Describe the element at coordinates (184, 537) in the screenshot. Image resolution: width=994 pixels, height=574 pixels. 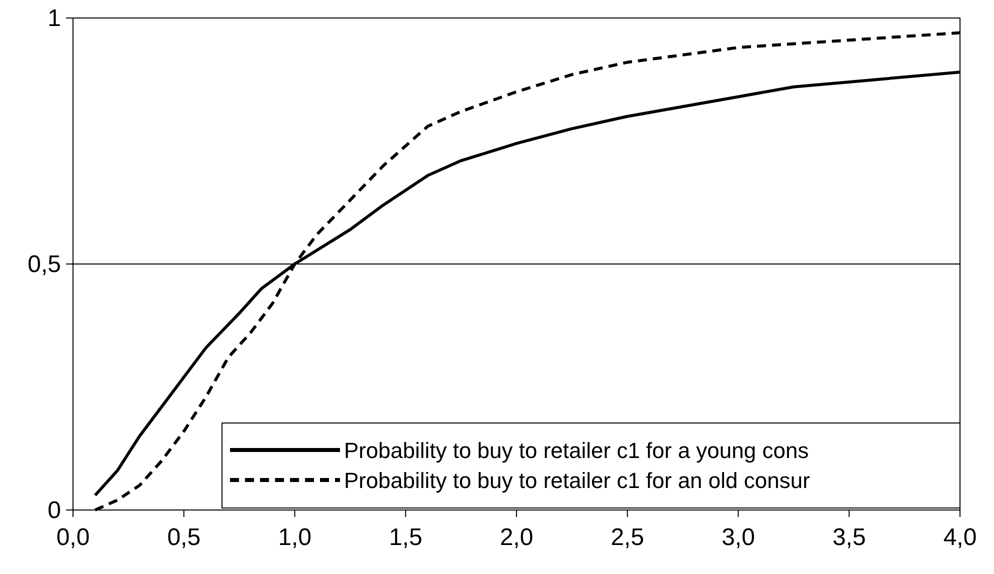
I see `x-tick-label: 0,5` at that location.